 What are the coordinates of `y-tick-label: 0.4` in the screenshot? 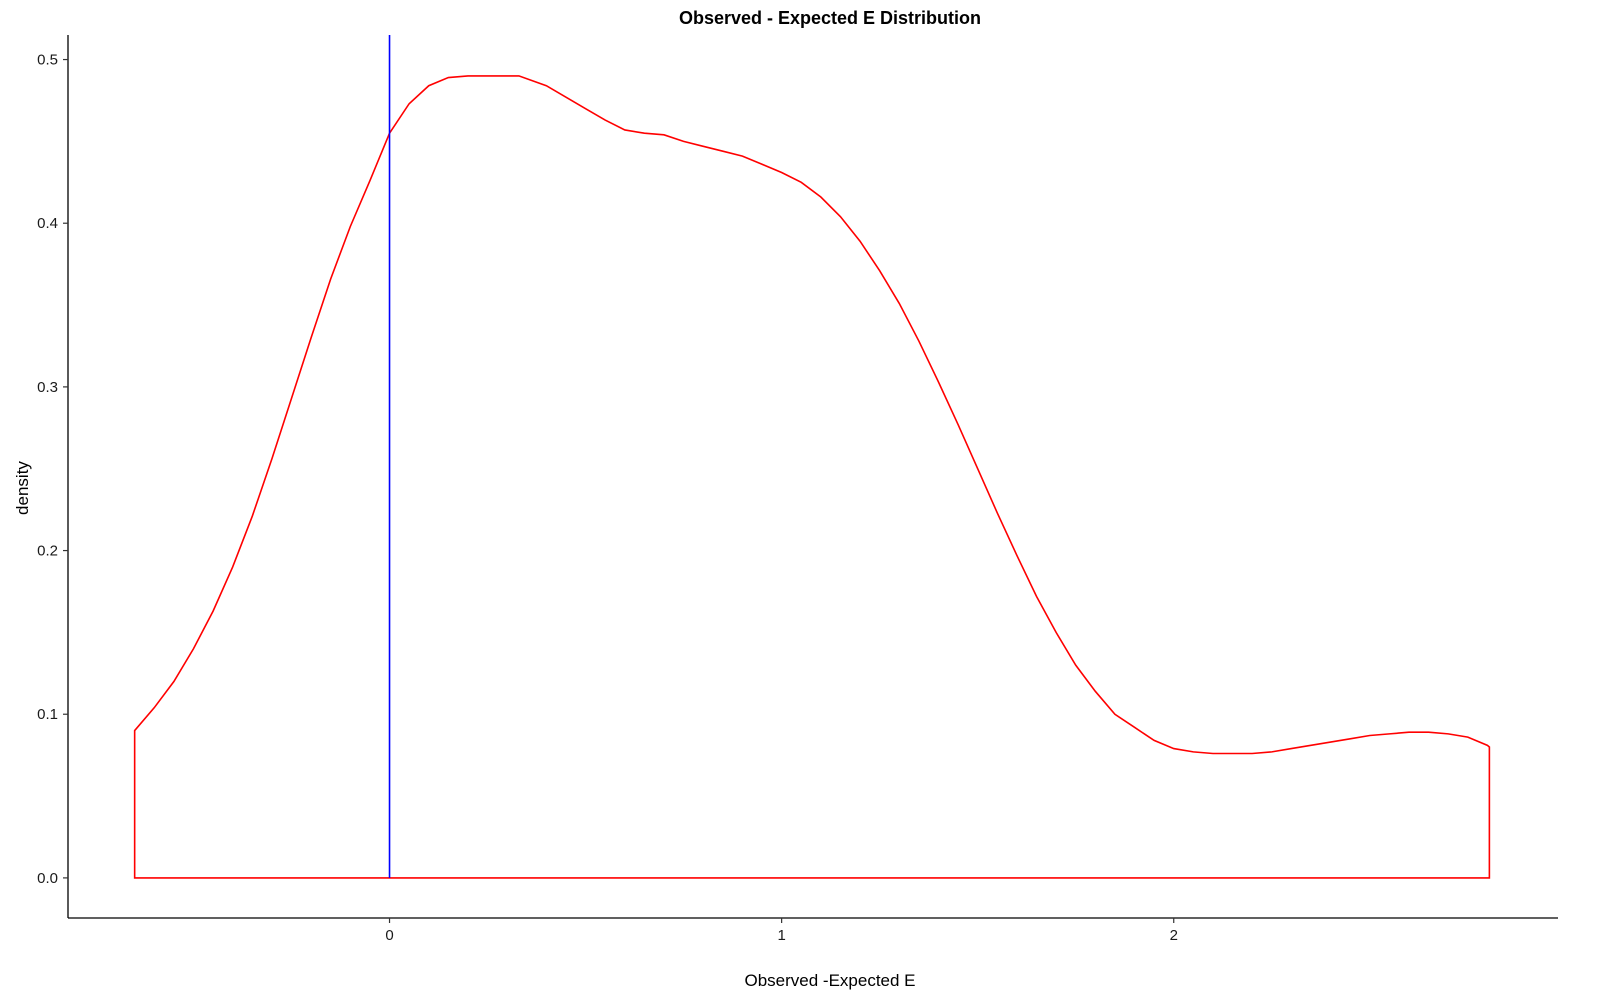 It's located at (47, 223).